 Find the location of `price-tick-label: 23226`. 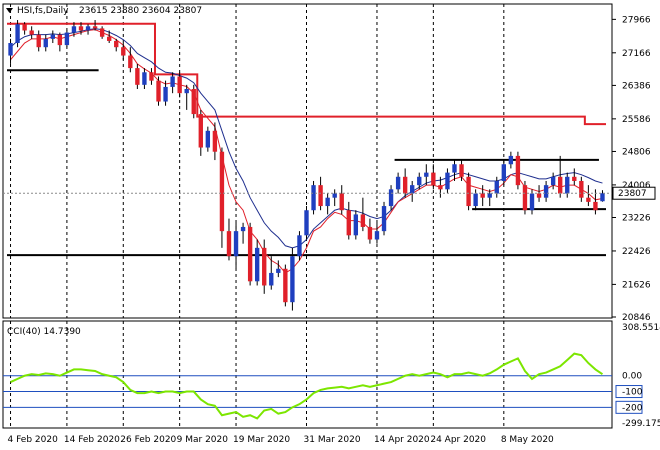

price-tick-label: 23226 is located at coordinates (636, 219).